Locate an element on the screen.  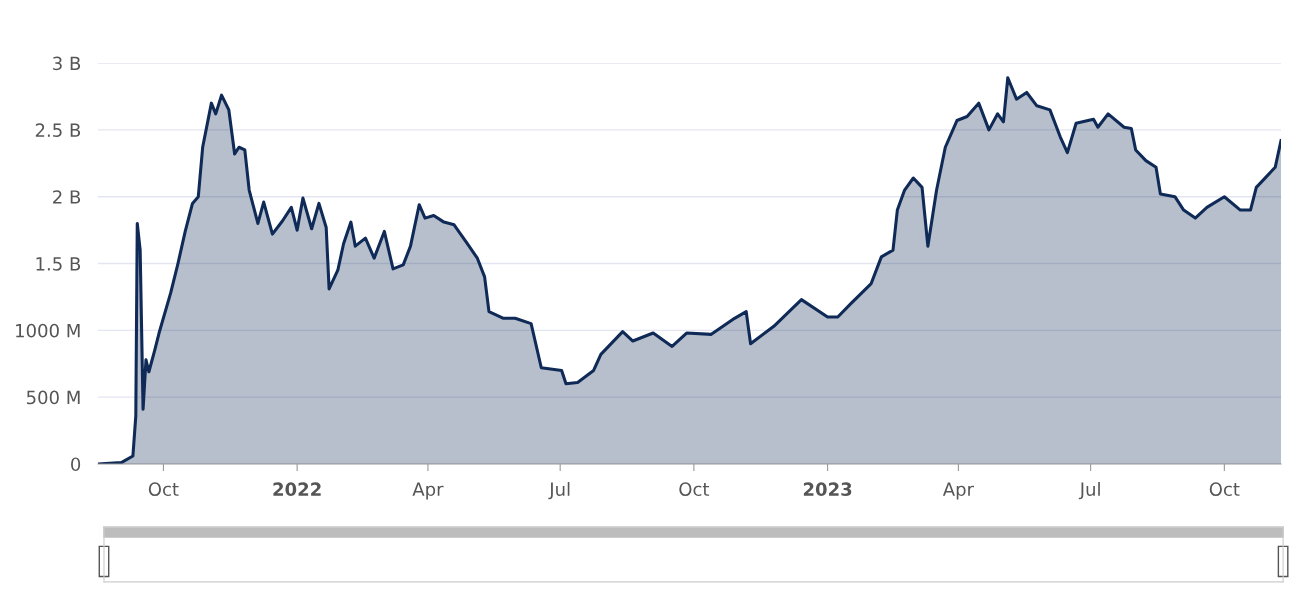
y-tick-label: 1.5 B is located at coordinates (58, 264).